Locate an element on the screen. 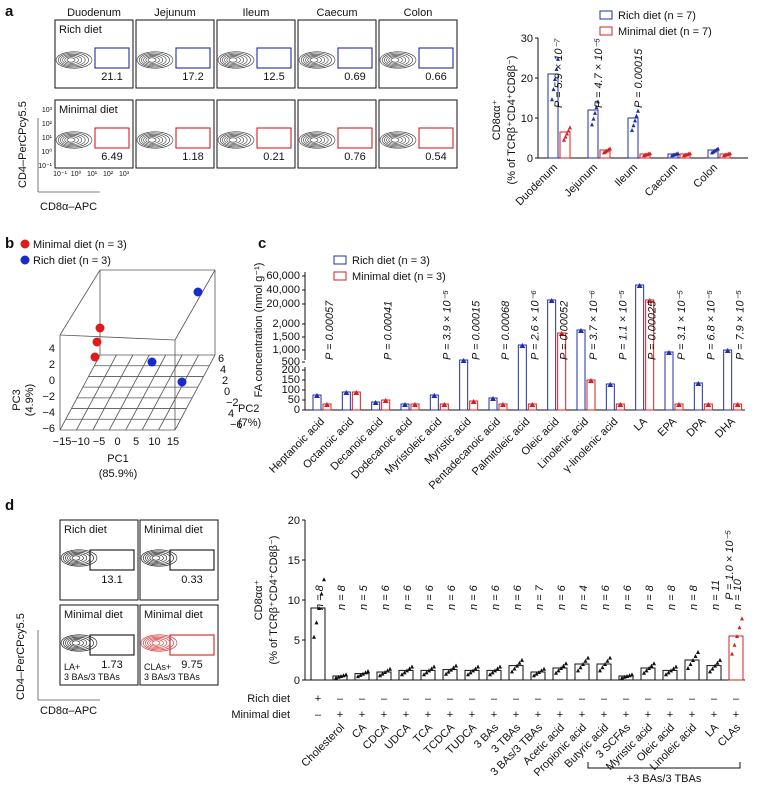 The height and width of the screenshot is (790, 757). gate-percent: 0.69 is located at coordinates (354, 77).